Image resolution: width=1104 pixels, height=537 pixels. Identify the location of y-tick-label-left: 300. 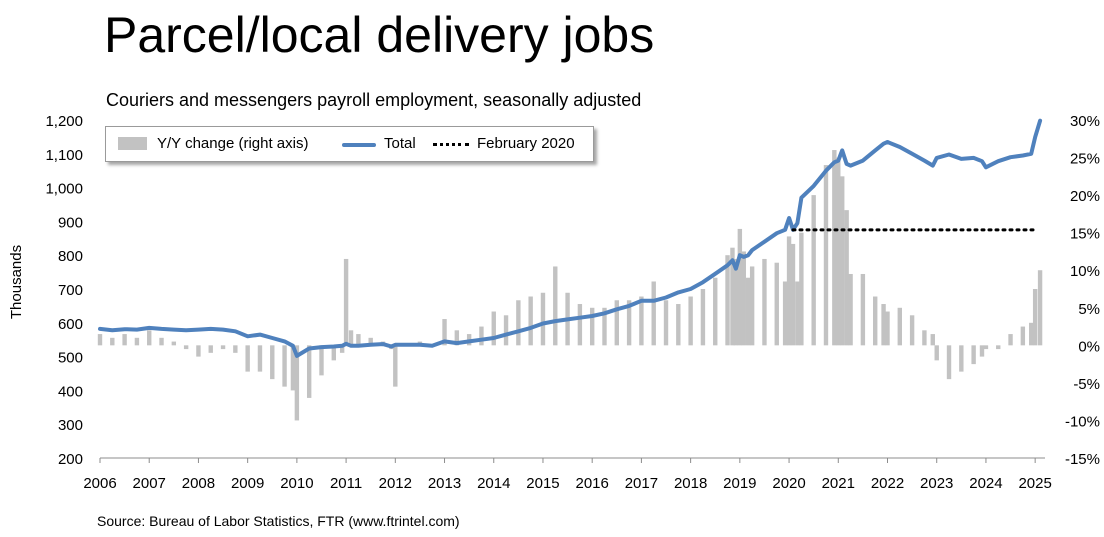
(70, 425).